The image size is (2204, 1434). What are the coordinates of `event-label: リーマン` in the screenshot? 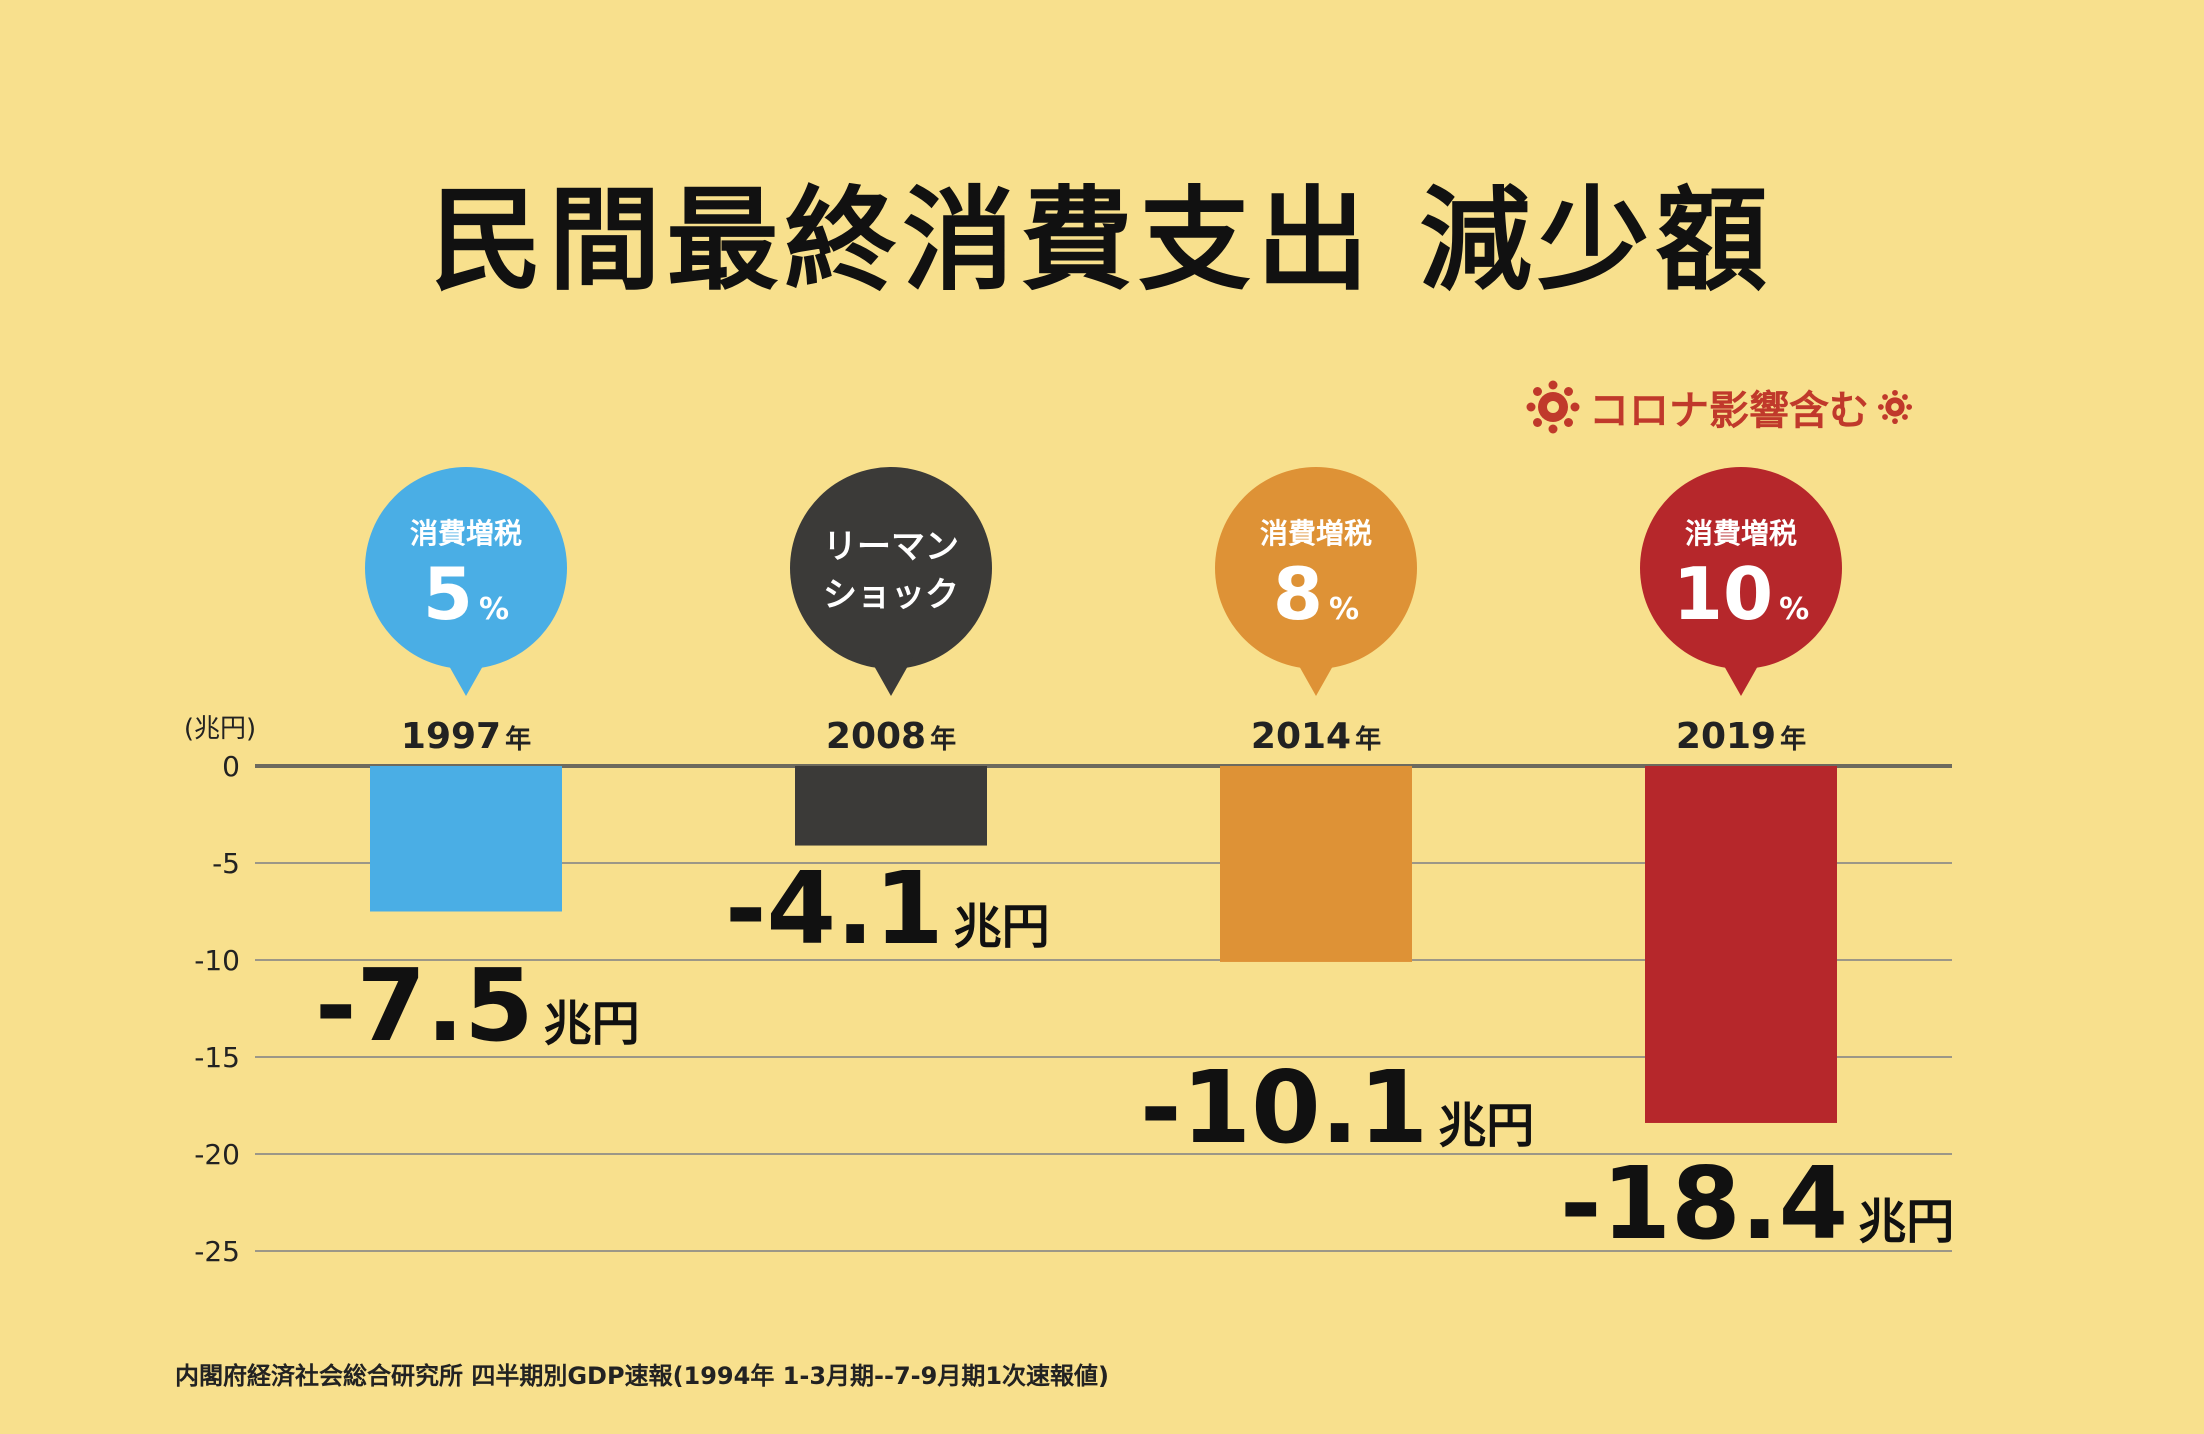 It's located at (891, 547).